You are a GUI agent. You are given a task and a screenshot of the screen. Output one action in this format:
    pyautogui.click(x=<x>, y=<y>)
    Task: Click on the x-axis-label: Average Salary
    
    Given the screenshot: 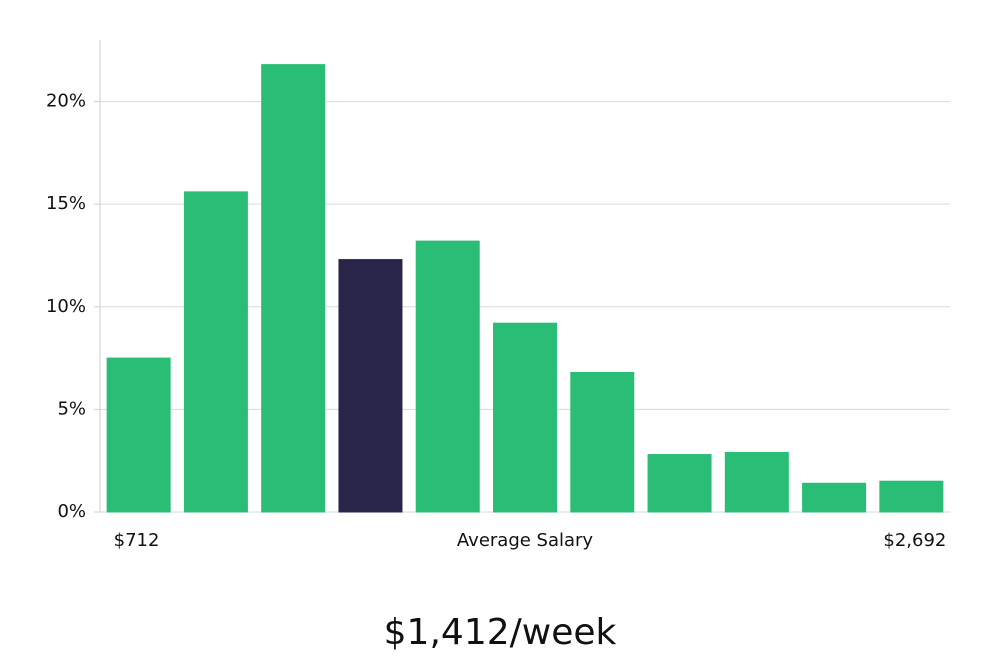 What is the action you would take?
    pyautogui.click(x=525, y=540)
    